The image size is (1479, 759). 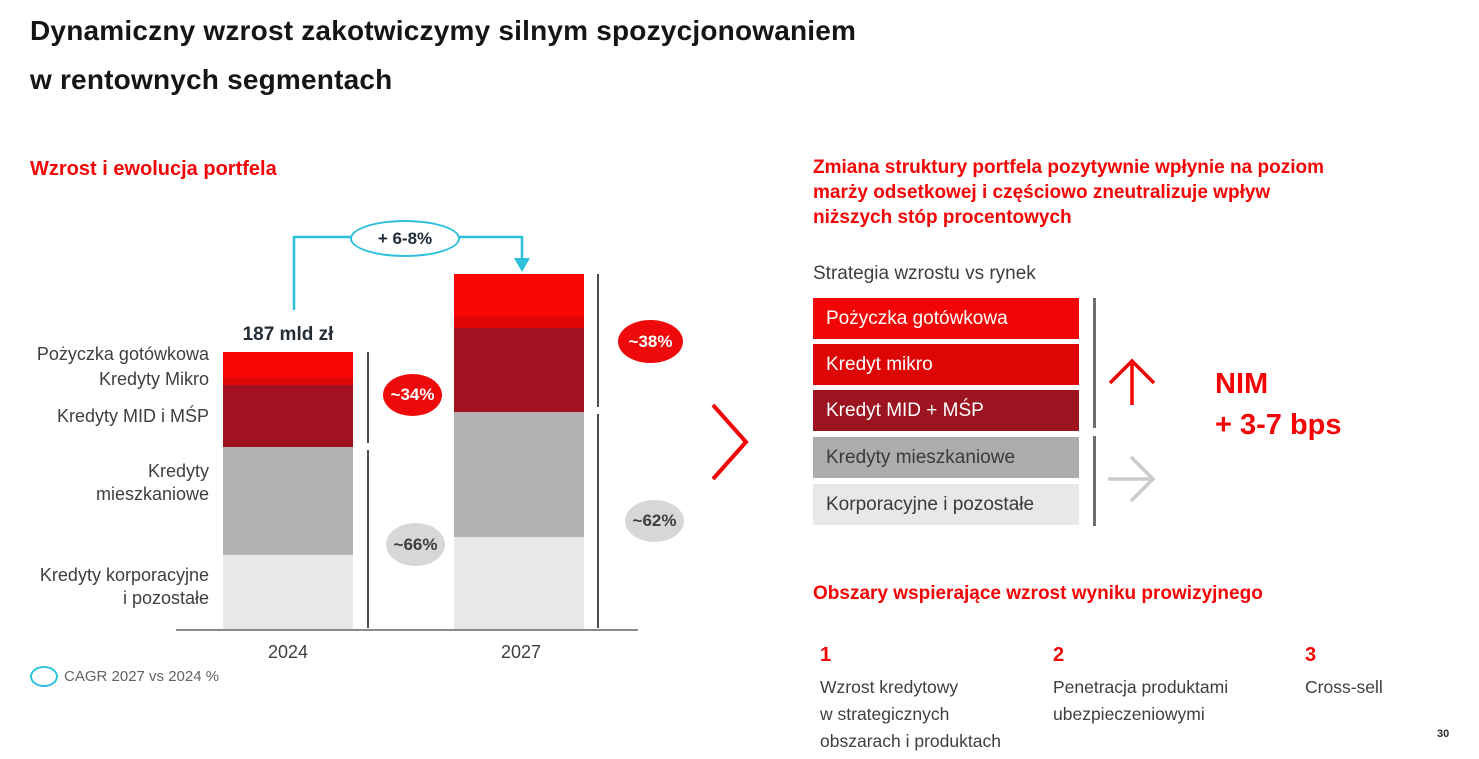 I want to click on nim-callout: NIM + 3-7 bps, so click(x=1278, y=405).